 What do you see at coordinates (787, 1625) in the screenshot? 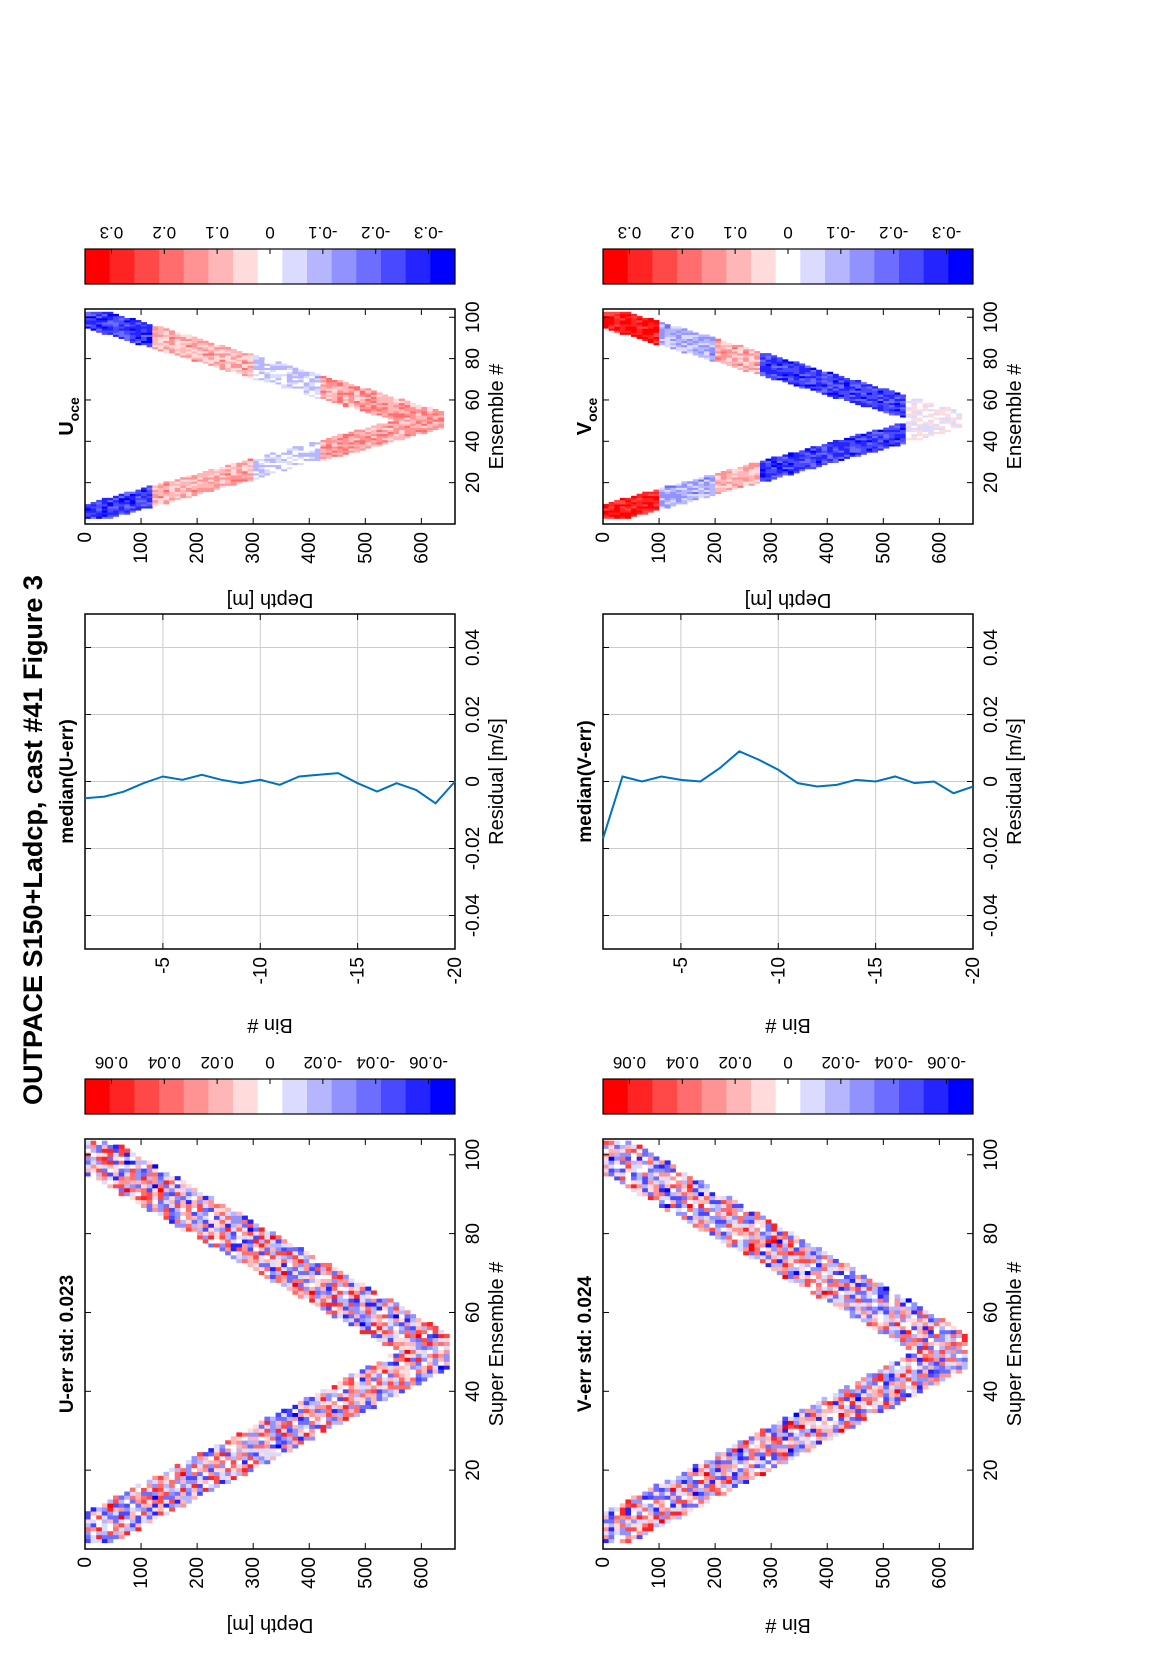
I see `v-err-ylabel: Bin #` at bounding box center [787, 1625].